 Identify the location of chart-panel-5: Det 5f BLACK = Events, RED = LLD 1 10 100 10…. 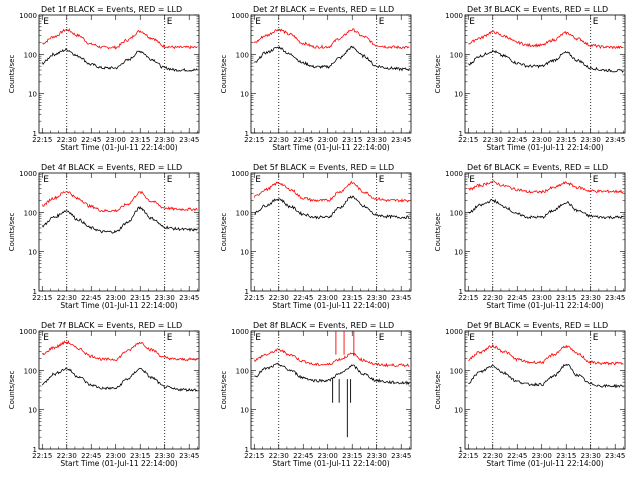
(316, 236).